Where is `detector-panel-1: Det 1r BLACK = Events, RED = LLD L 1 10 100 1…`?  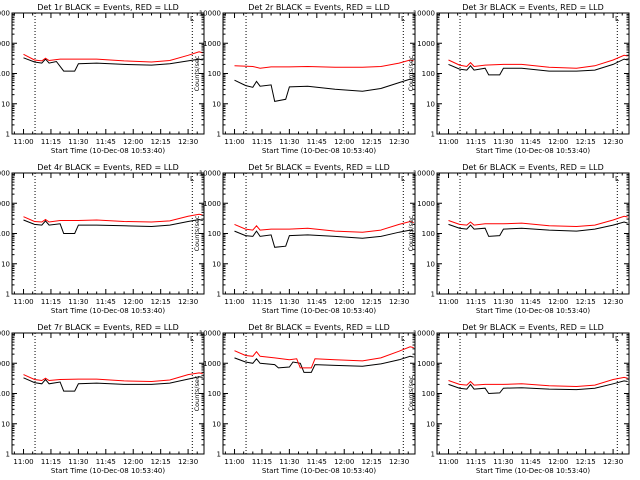 detector-panel-1: Det 1r BLACK = Events, RED = LLD L 1 10 100 1… is located at coordinates (102, 79).